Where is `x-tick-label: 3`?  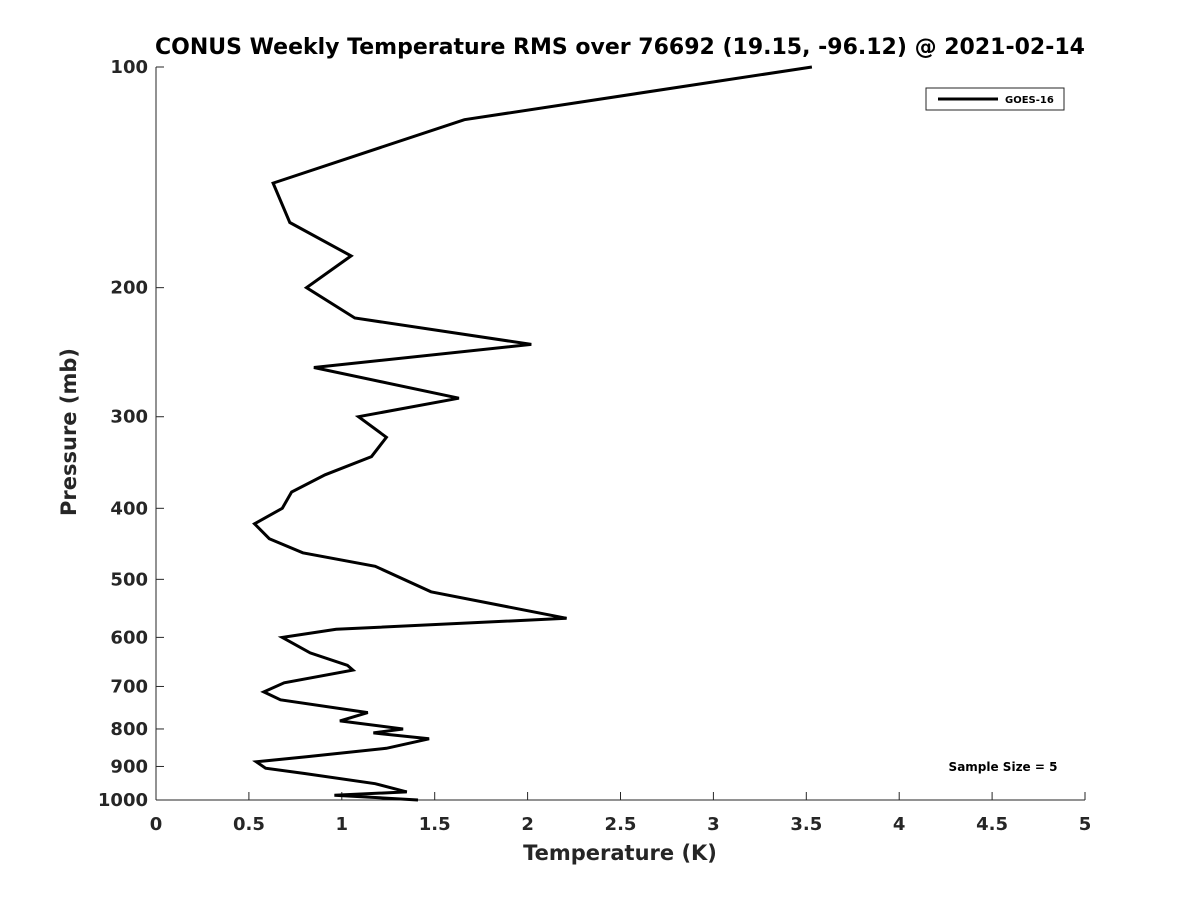
x-tick-label: 3 is located at coordinates (713, 824).